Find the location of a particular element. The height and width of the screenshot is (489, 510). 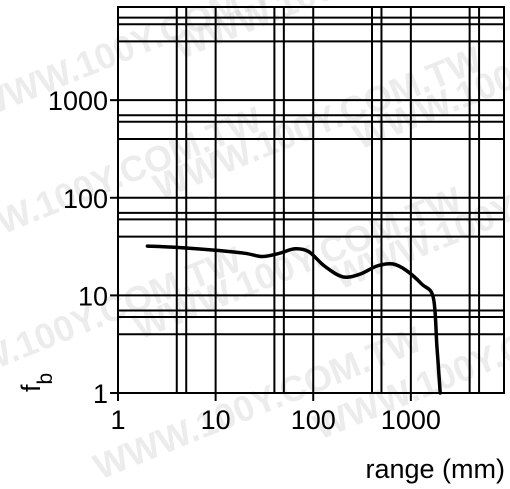

y-tick-label: 100 is located at coordinates (85, 199).